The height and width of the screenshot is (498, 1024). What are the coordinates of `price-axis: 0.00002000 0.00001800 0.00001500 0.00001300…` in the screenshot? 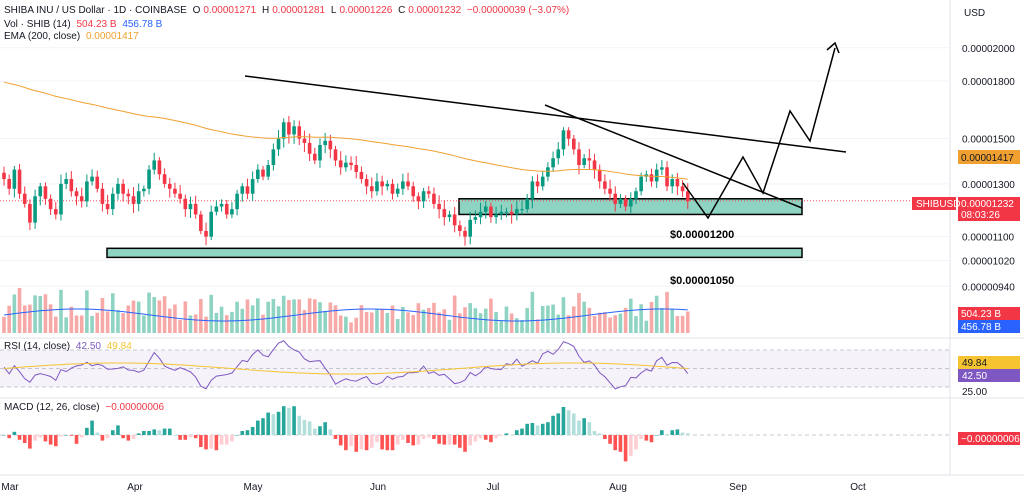 It's located at (988, 168).